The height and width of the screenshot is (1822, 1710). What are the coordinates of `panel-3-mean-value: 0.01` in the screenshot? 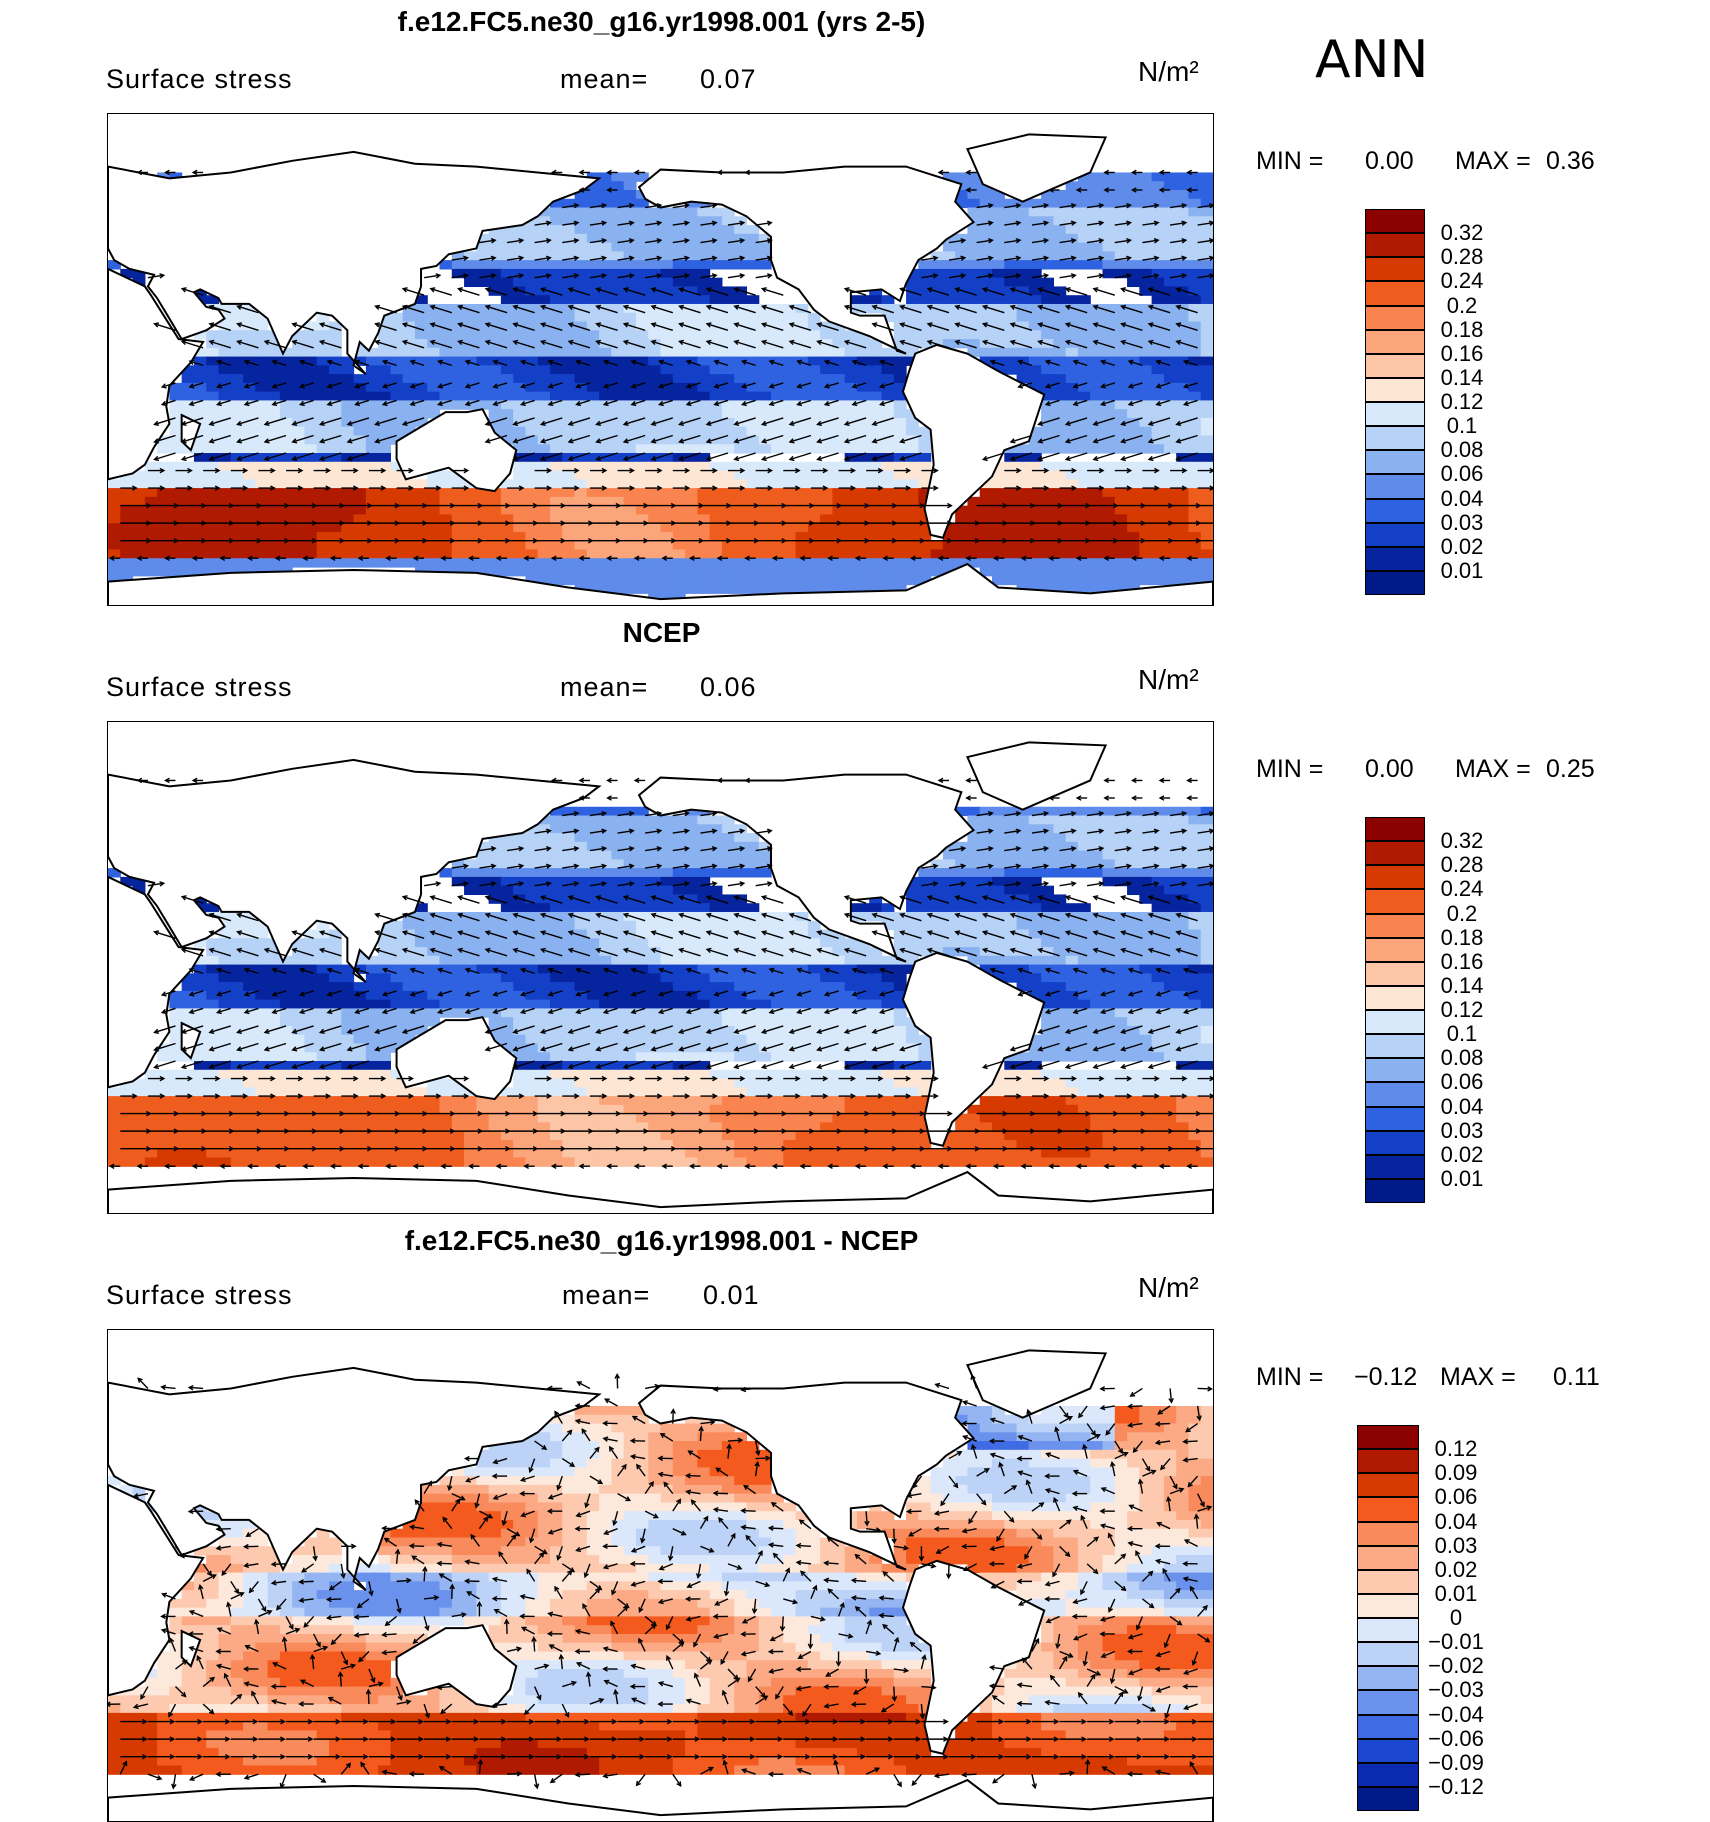 It's located at (731, 1295).